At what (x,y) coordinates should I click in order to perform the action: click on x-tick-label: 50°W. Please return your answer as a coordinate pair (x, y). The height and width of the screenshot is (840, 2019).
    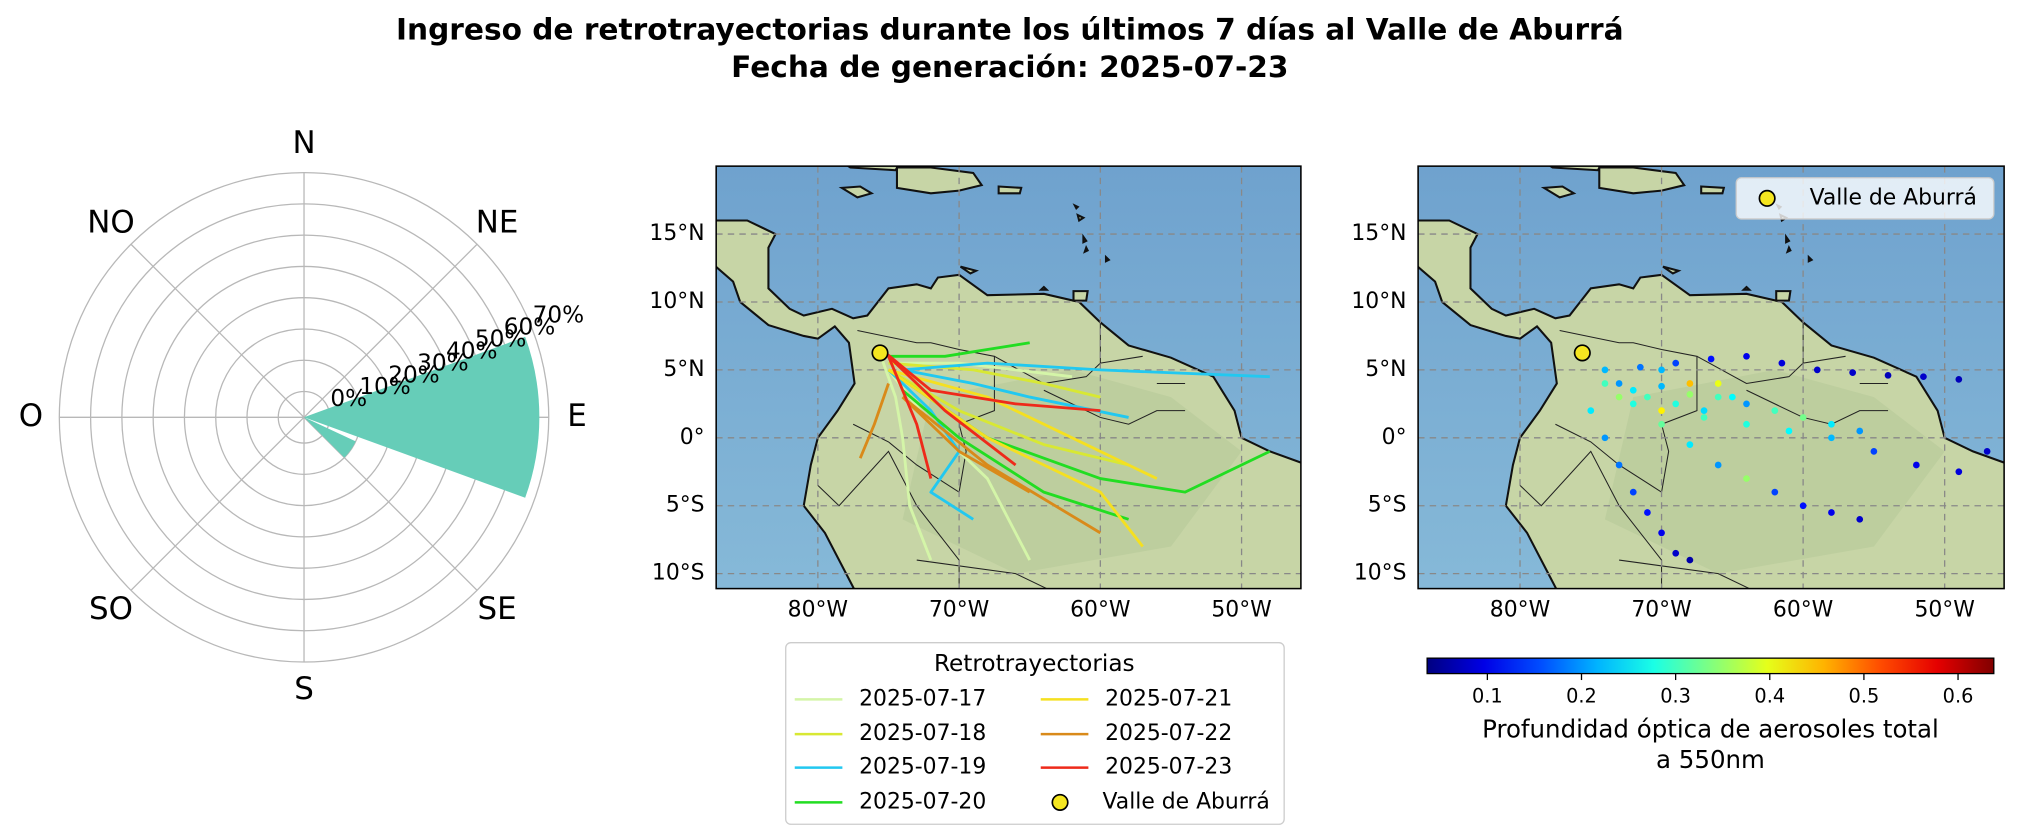
    Looking at the image, I should click on (1944, 609).